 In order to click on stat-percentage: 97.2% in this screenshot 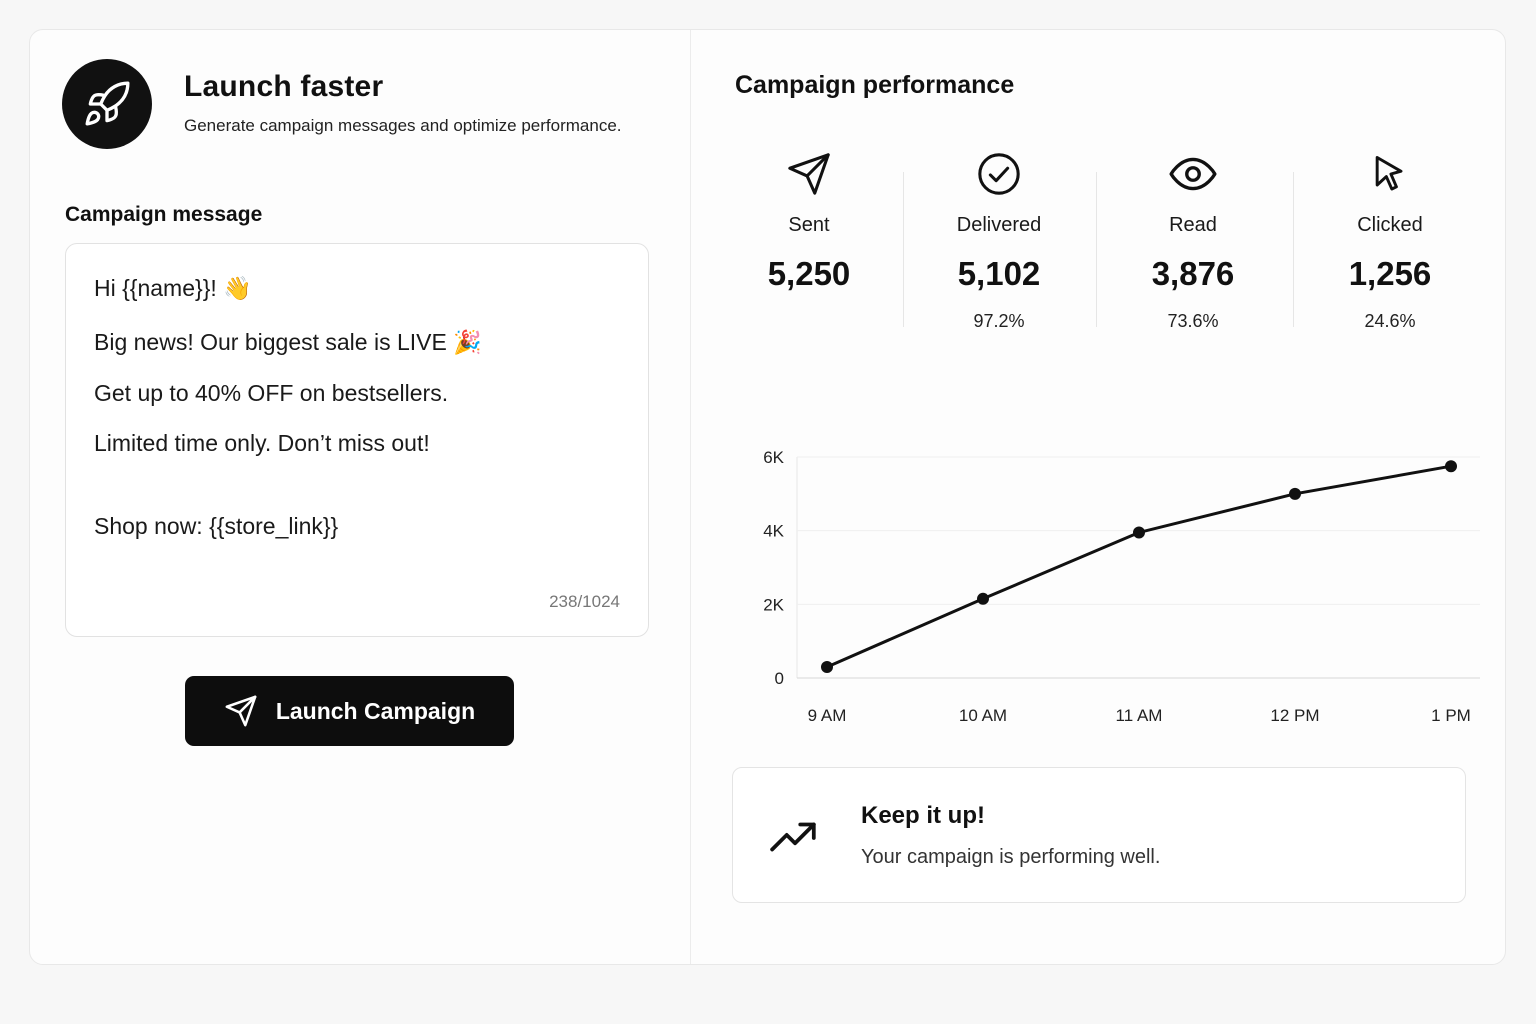, I will do `click(999, 321)`.